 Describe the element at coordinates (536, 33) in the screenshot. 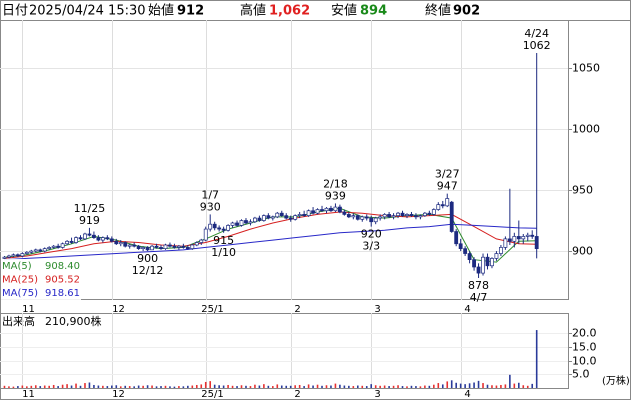

I see `annotation-date: 4/24` at that location.